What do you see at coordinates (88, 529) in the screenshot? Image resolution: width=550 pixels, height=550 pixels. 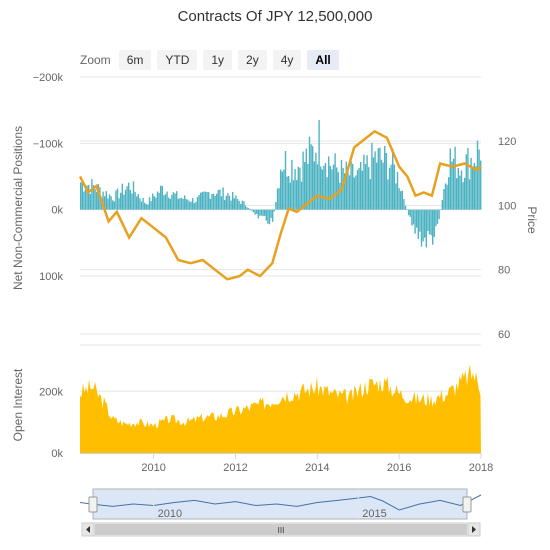 I see `chevron-left-icon` at bounding box center [88, 529].